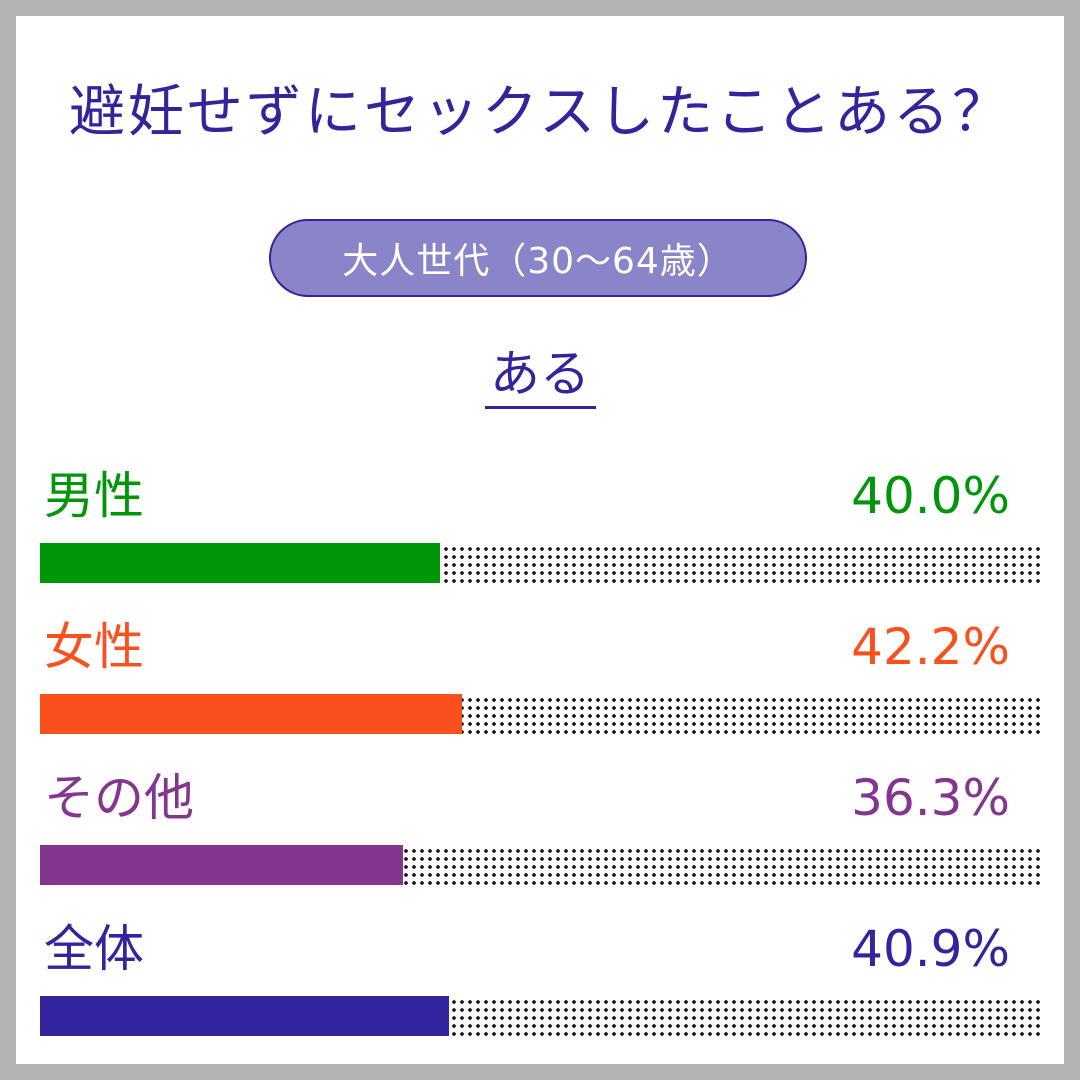 This screenshot has height=1080, width=1080. I want to click on bar-value-label: 36.3%, so click(930, 798).